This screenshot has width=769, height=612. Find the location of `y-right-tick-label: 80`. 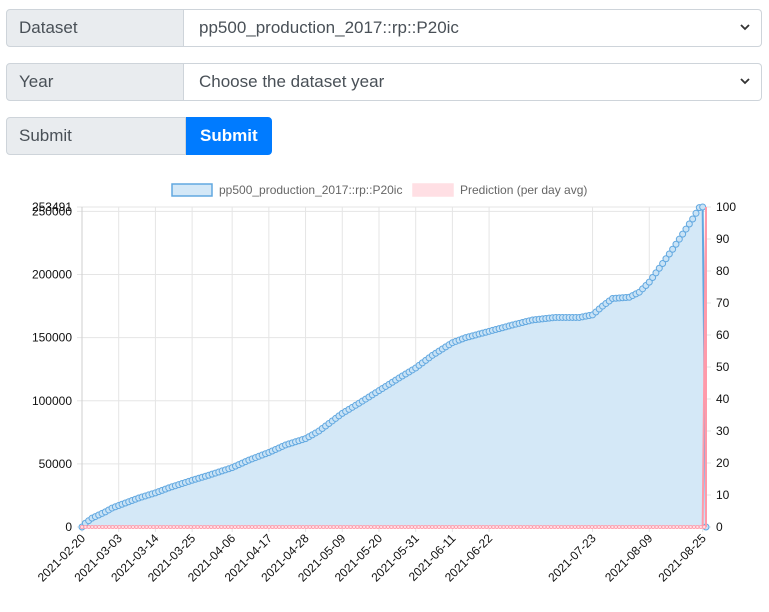

y-right-tick-label: 80 is located at coordinates (723, 271).